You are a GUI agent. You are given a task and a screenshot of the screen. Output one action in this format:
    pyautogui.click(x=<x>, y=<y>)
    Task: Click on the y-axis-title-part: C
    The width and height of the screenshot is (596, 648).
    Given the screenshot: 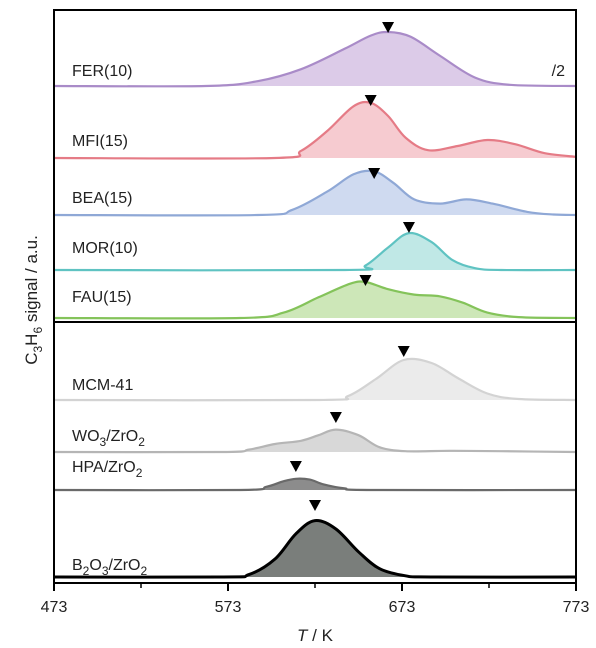 What is the action you would take?
    pyautogui.click(x=31, y=359)
    